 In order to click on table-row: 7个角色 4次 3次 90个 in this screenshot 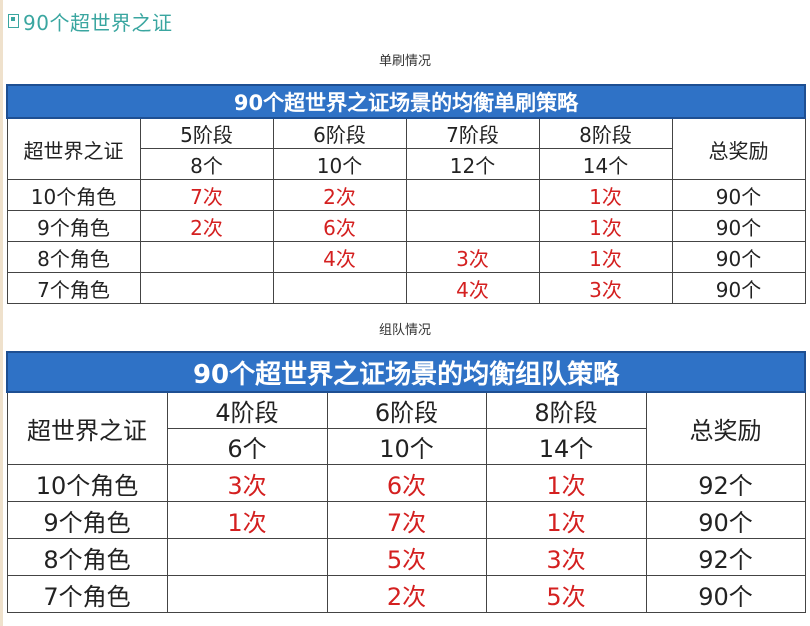, I will do `click(406, 288)`.